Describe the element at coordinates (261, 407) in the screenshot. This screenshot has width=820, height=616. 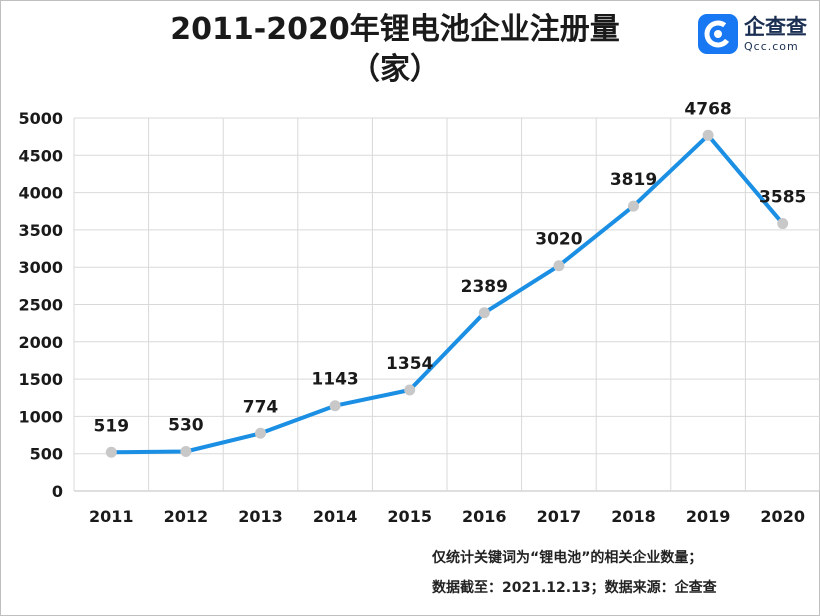
I see `data-label: 774` at that location.